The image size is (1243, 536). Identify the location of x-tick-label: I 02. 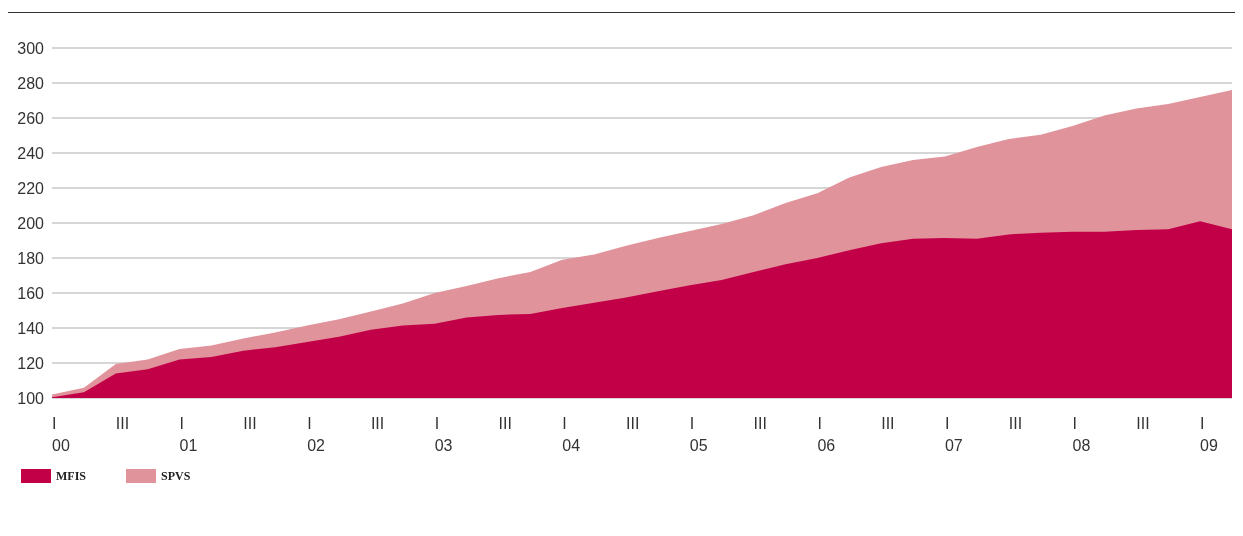
(316, 434).